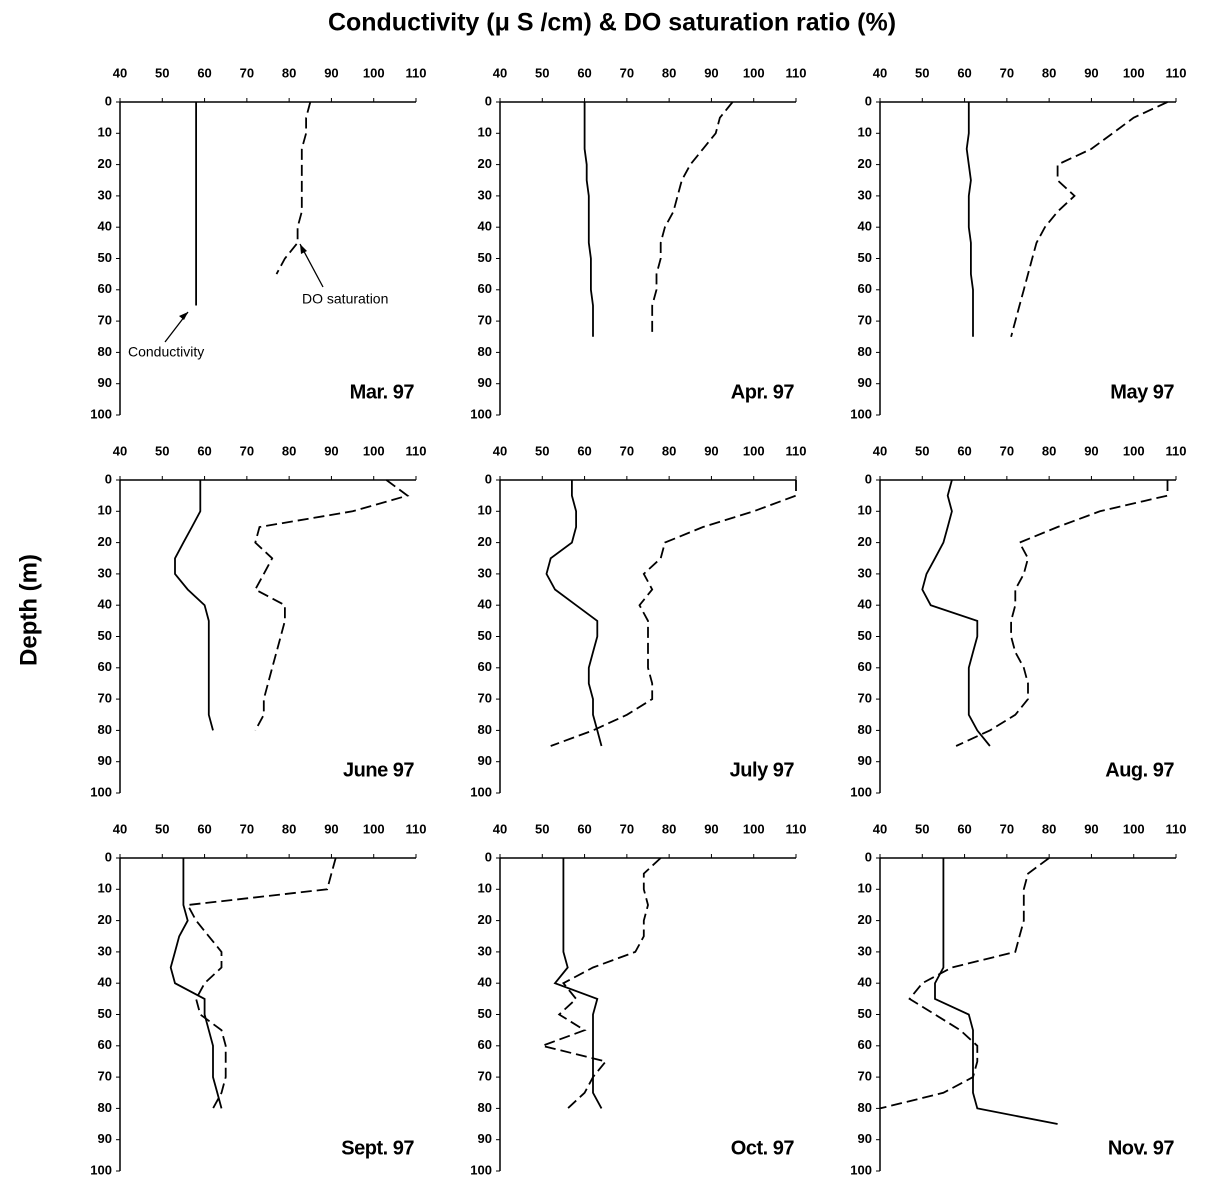 The image size is (1206, 1189). What do you see at coordinates (28, 610) in the screenshot?
I see `y-axis-label: Depth (m)` at bounding box center [28, 610].